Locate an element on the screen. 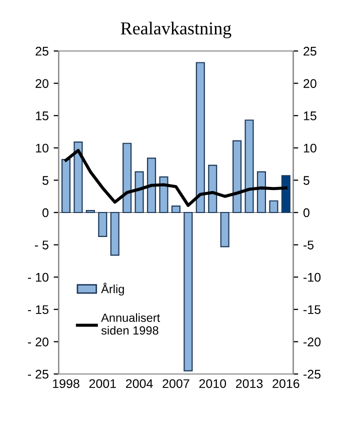  legend-label: Årlig is located at coordinates (112, 289).